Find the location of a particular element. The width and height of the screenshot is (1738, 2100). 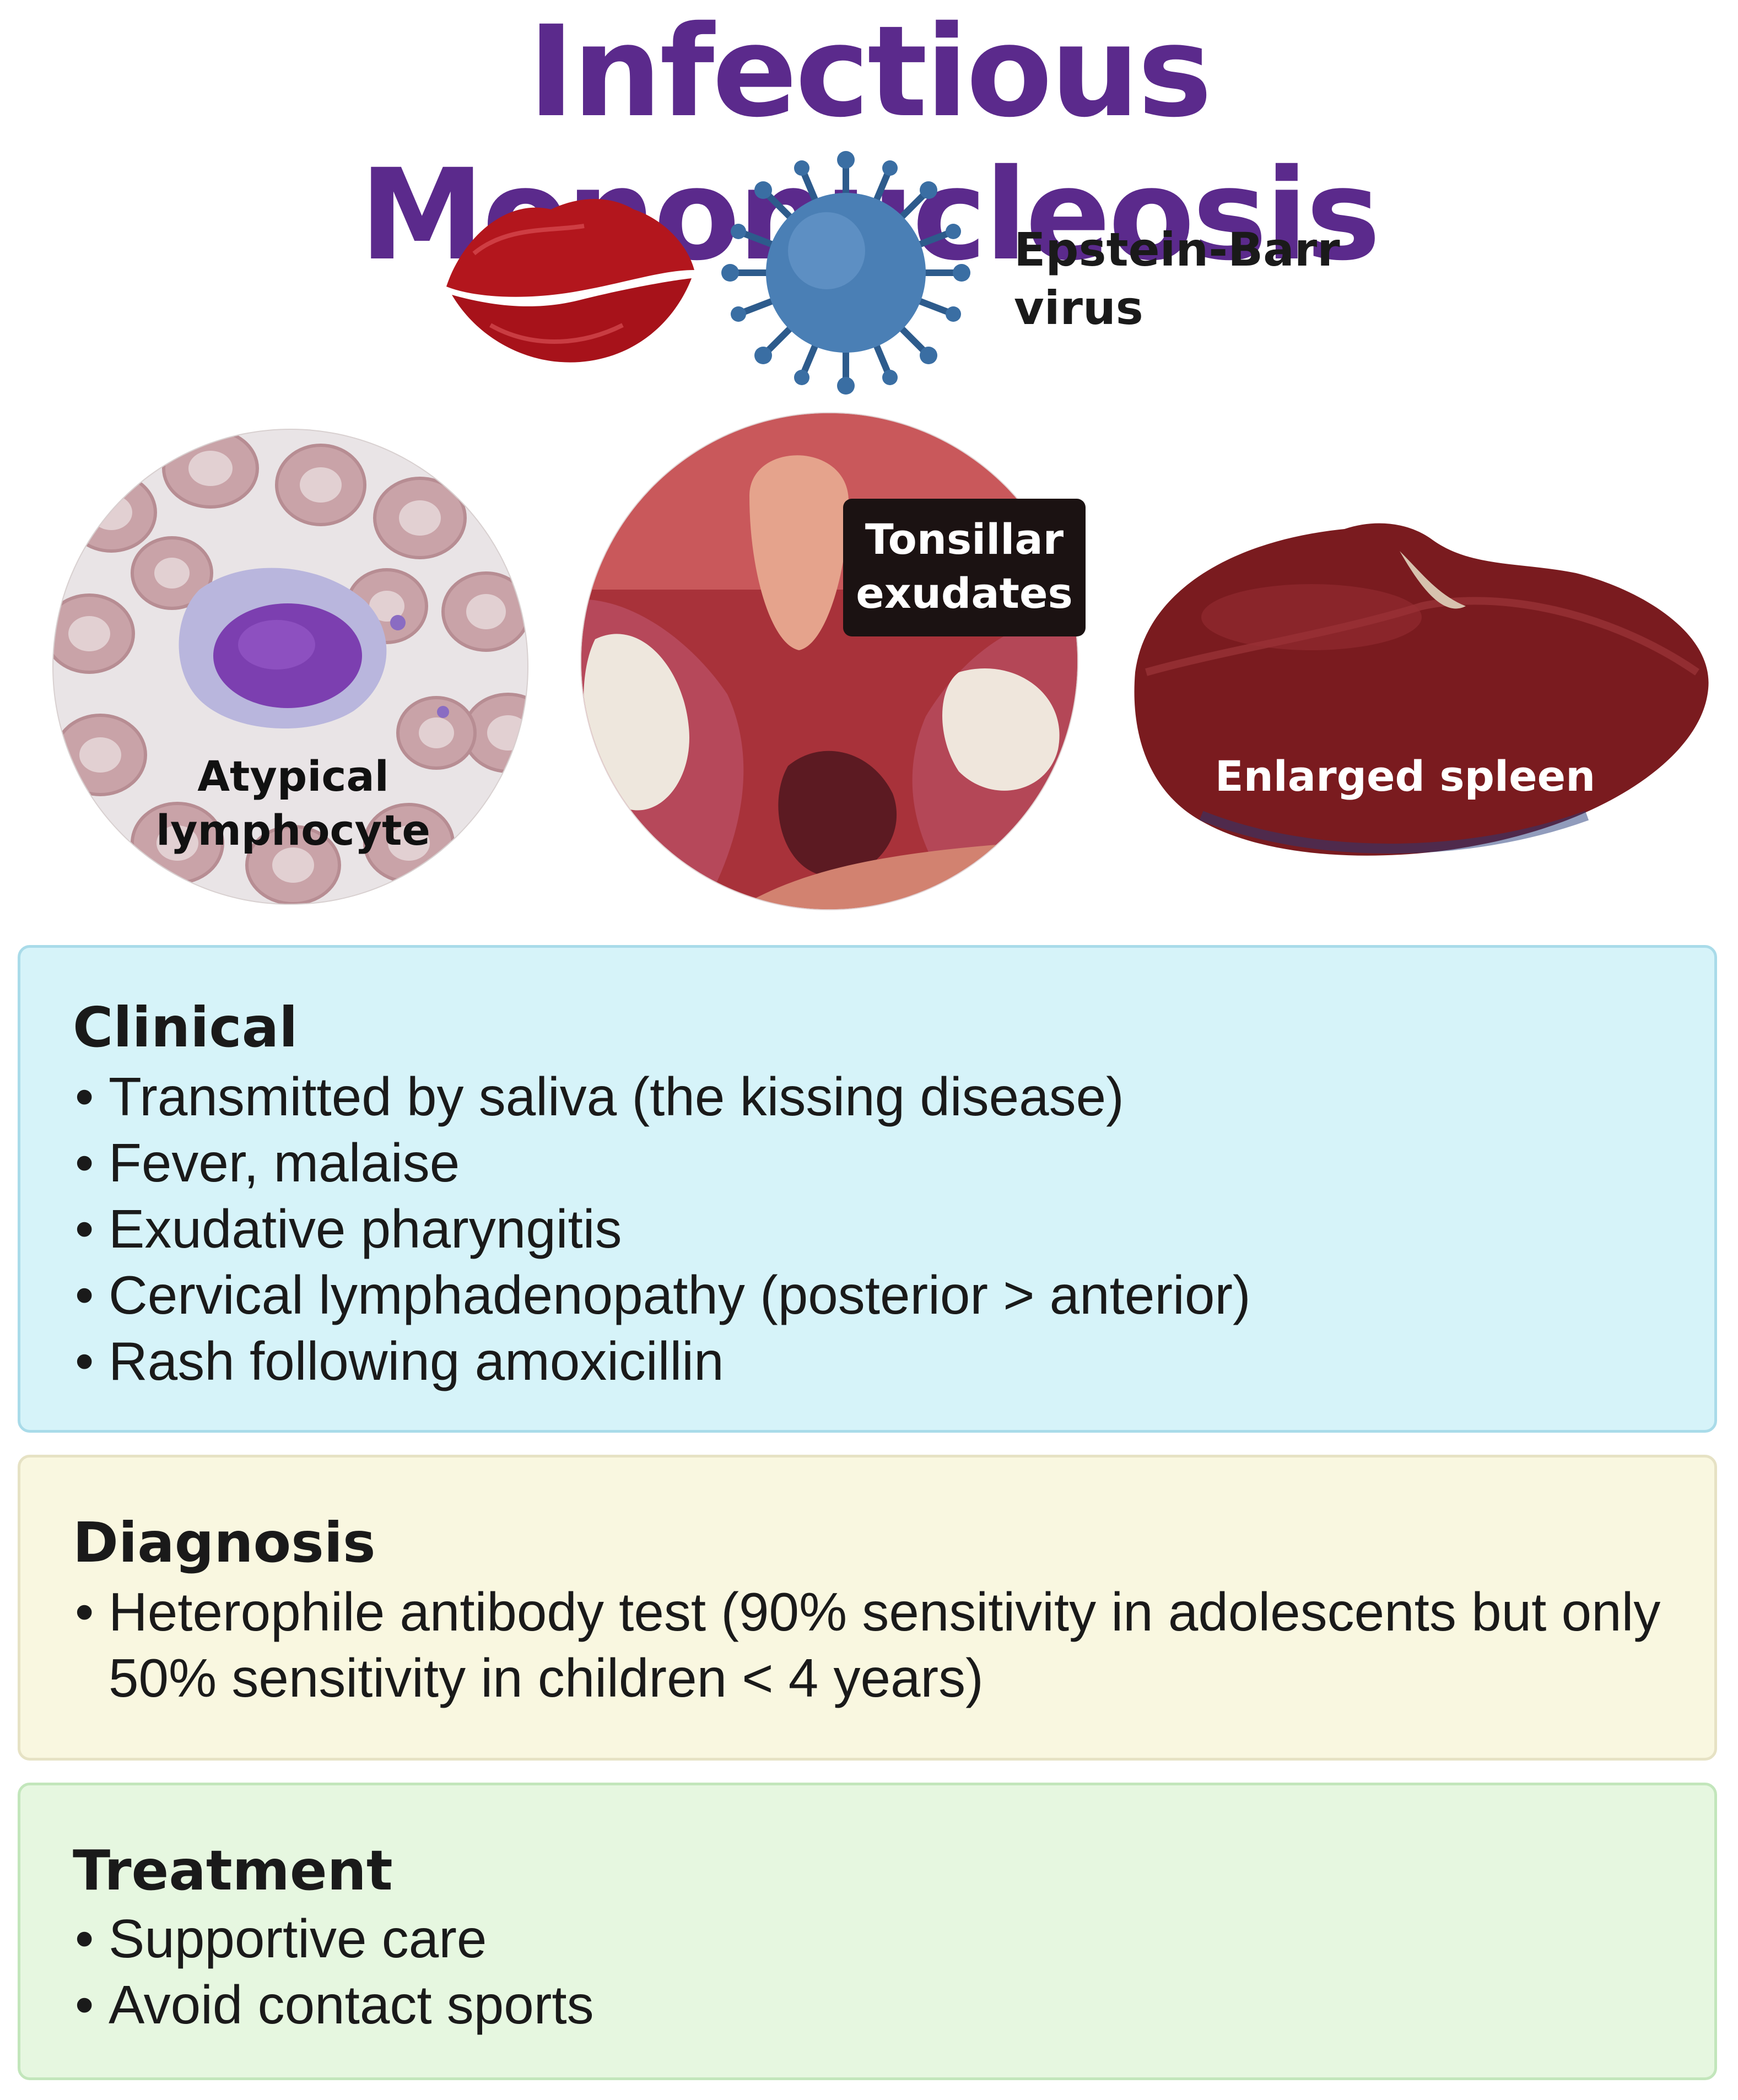

lips-icon is located at coordinates (570, 281).